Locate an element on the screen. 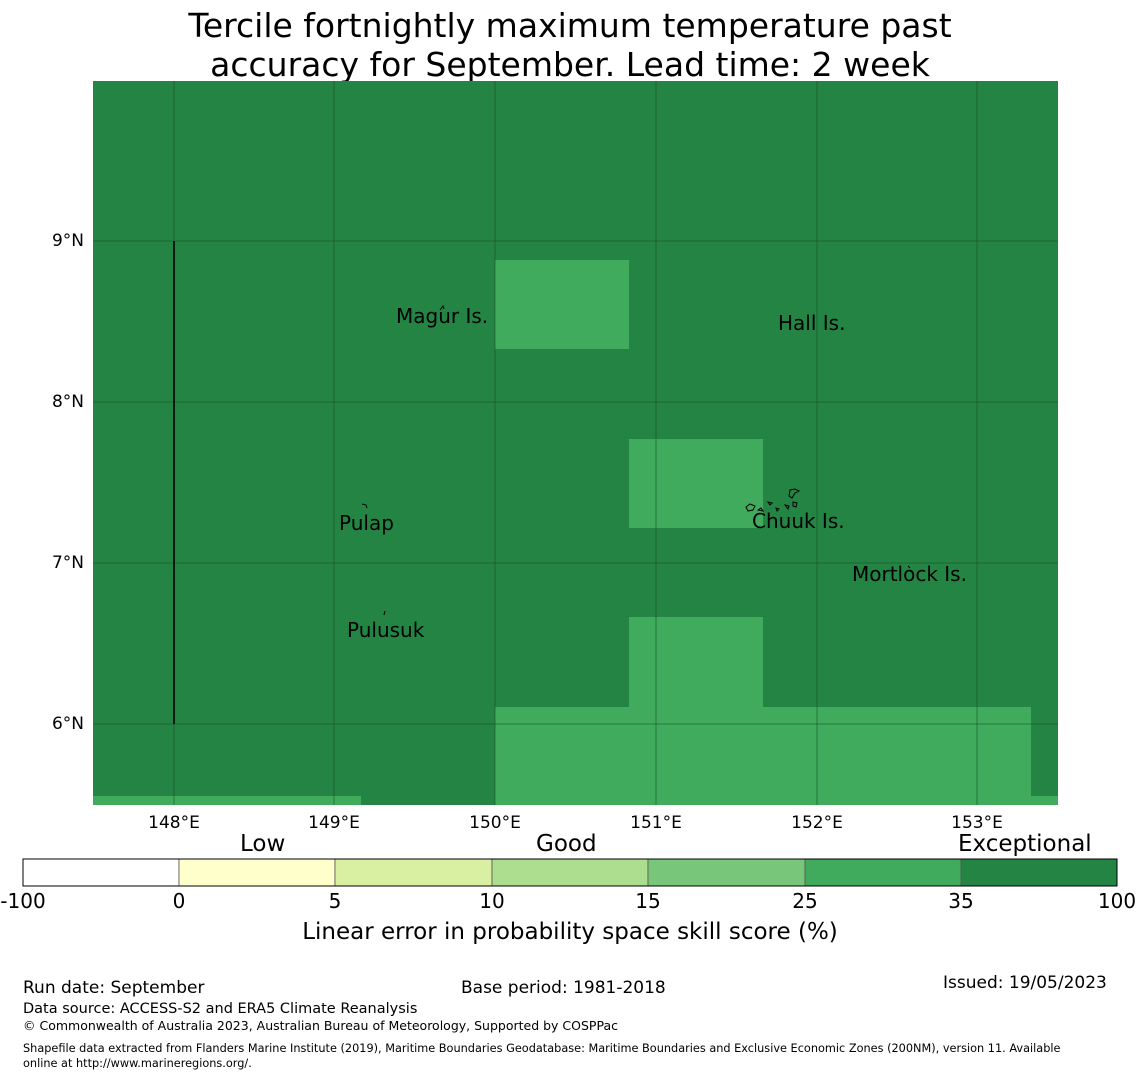 The image size is (1140, 1080). issued-date: Issued: 19/05/2023 is located at coordinates (1025, 983).